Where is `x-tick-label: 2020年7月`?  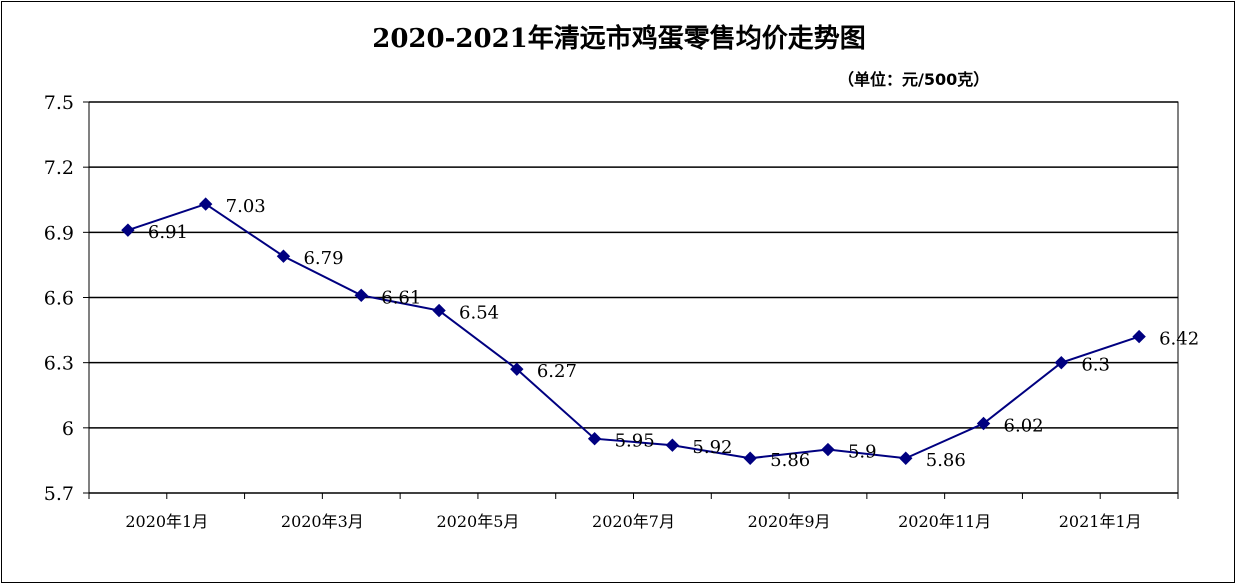 x-tick-label: 2020年7月 is located at coordinates (633, 521).